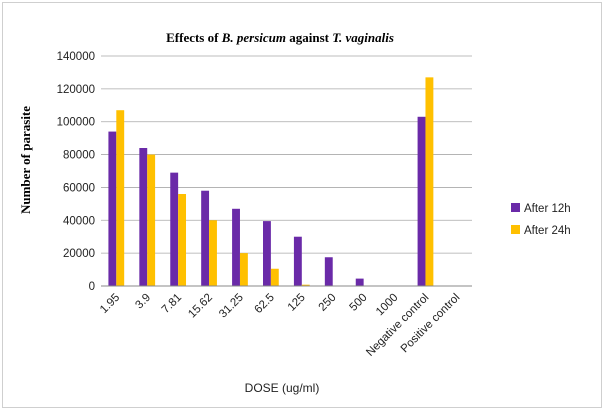  What do you see at coordinates (110, 304) in the screenshot?
I see `x-tick-label: 1.95` at bounding box center [110, 304].